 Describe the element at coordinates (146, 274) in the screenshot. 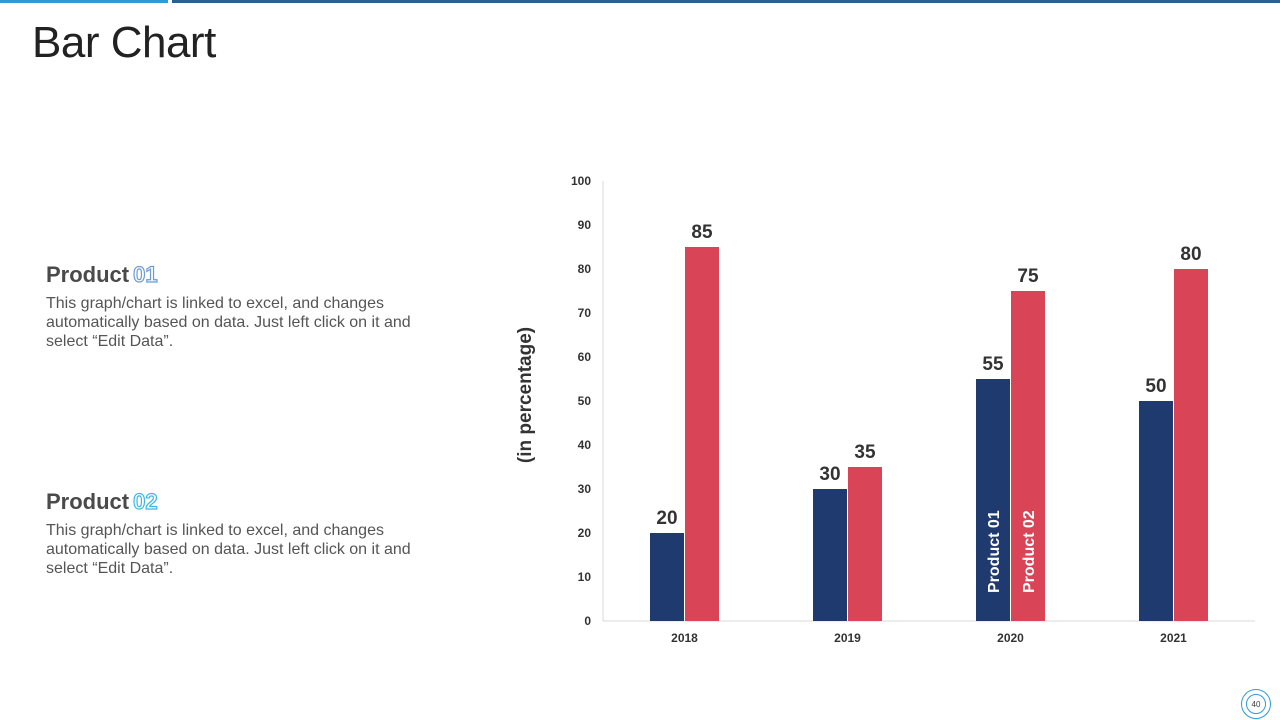

I see `product-01-number: 01` at that location.